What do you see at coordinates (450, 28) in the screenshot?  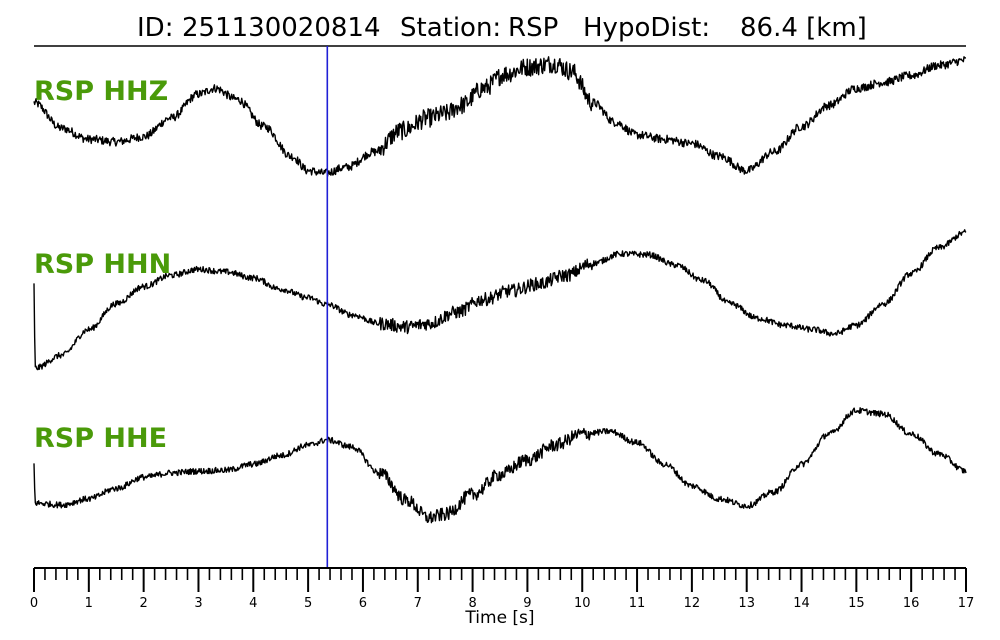 I see `station-label: Station:` at bounding box center [450, 28].